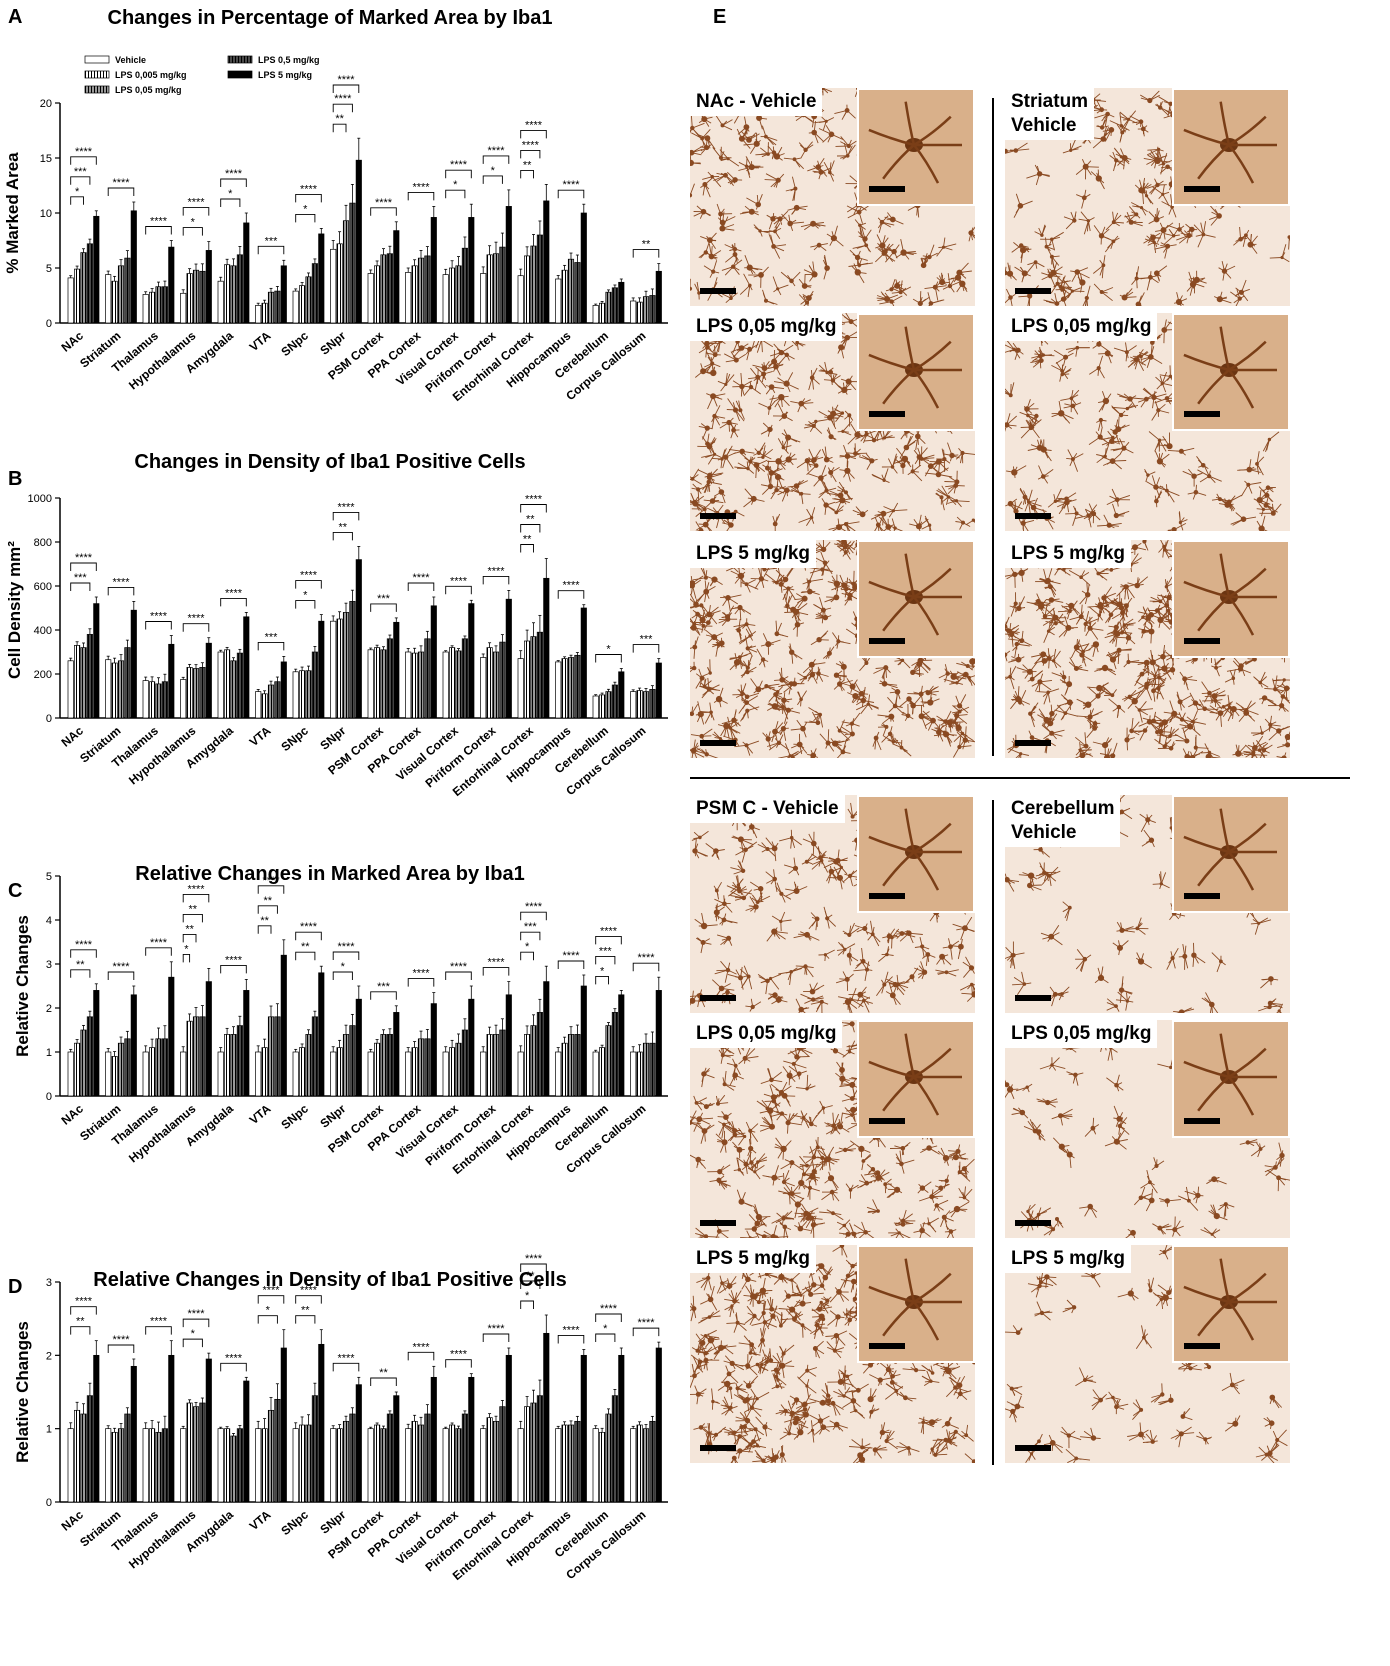 This screenshot has width=1390, height=1666. I want to click on y-tick-label: 800, so click(43, 543).